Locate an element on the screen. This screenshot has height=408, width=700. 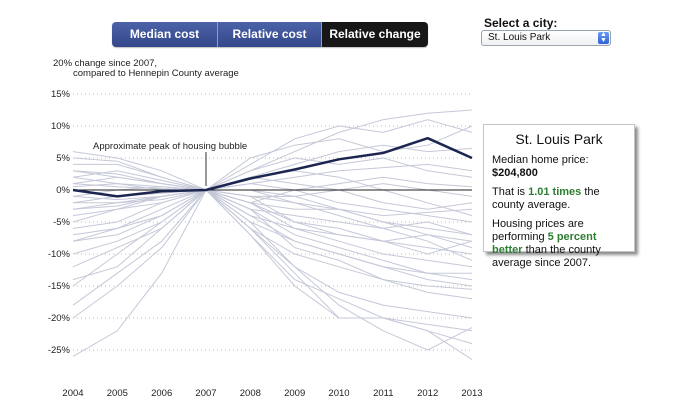
tooltip-perf-value: 5 percent better is located at coordinates (544, 243).